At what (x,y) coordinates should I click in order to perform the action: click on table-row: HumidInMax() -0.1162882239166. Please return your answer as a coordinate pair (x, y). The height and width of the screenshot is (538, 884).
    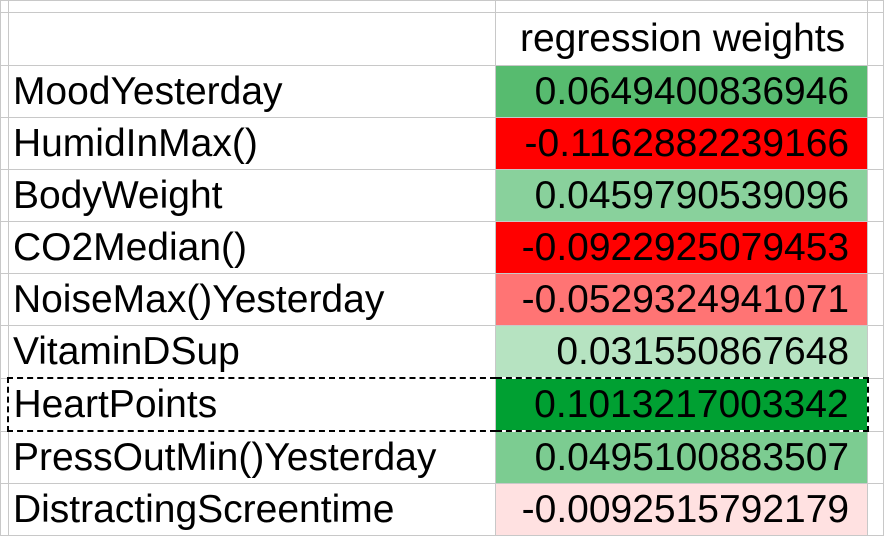
    Looking at the image, I should click on (442, 143).